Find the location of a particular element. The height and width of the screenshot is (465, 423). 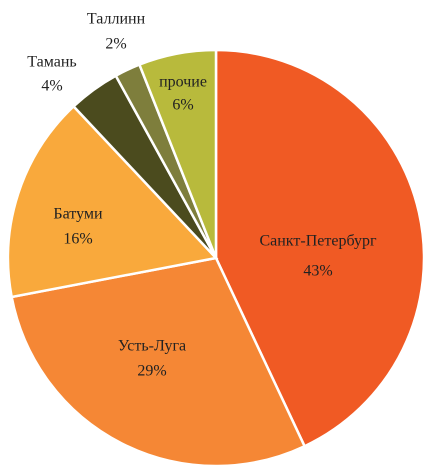

slice-label: прочие is located at coordinates (183, 82).